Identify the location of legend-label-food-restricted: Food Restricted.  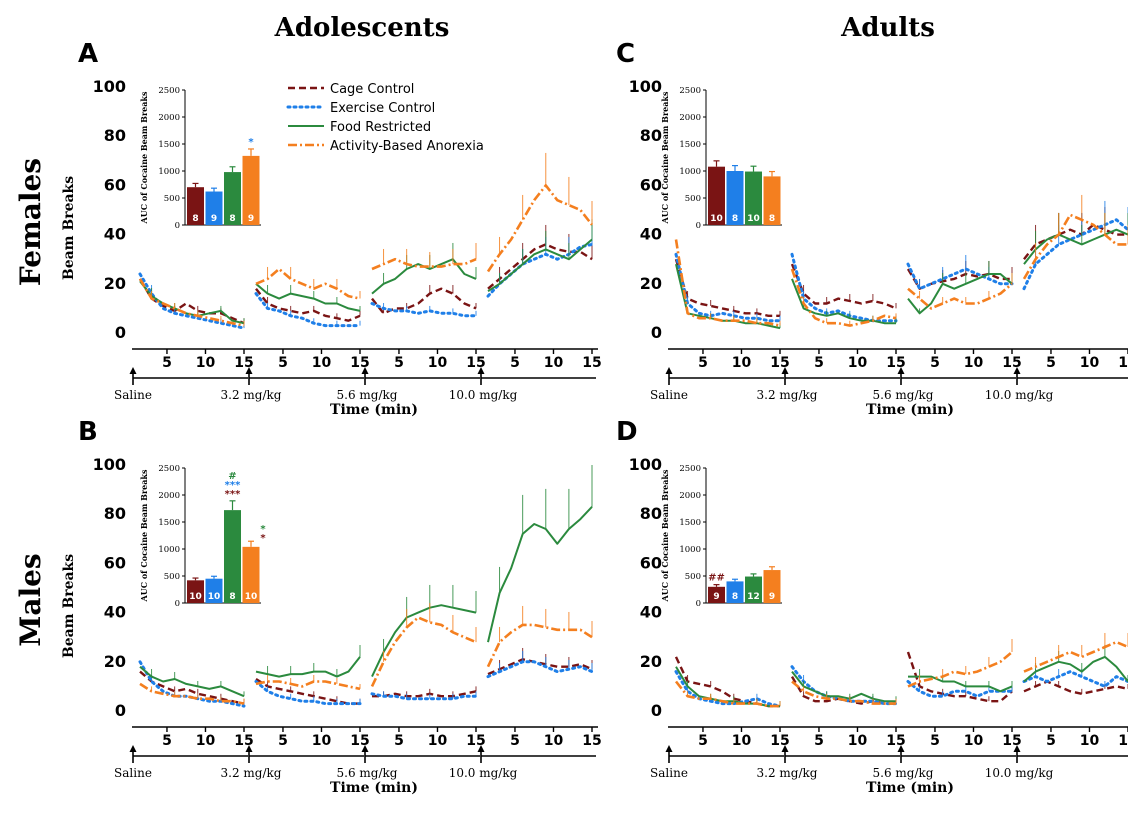
(380, 127).